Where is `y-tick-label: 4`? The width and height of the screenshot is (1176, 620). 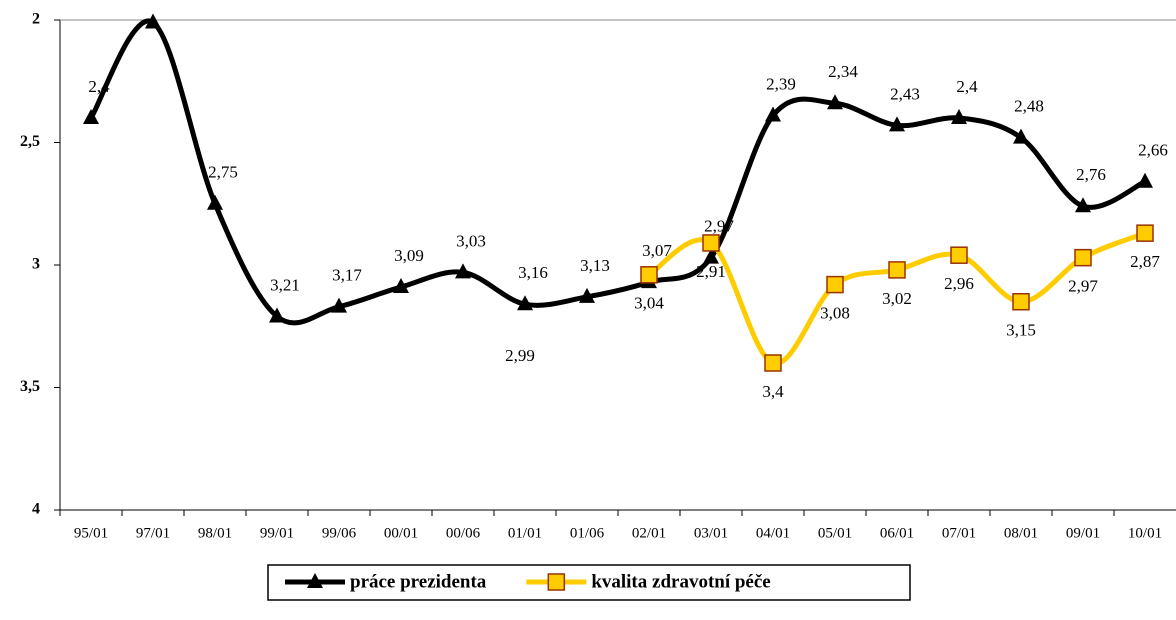 y-tick-label: 4 is located at coordinates (36, 509).